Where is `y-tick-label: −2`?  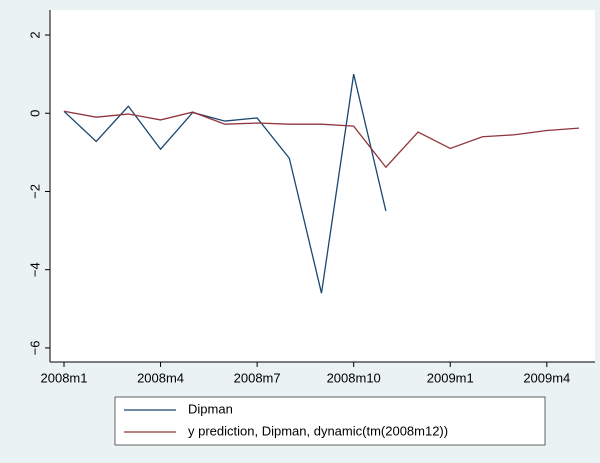
y-tick-label: −2 is located at coordinates (34, 191).